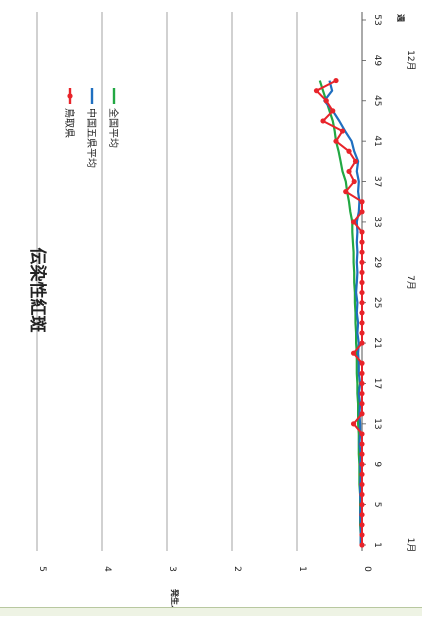 The image size is (422, 619). I want to click on x-tick-label-25: 25, so click(377, 302).